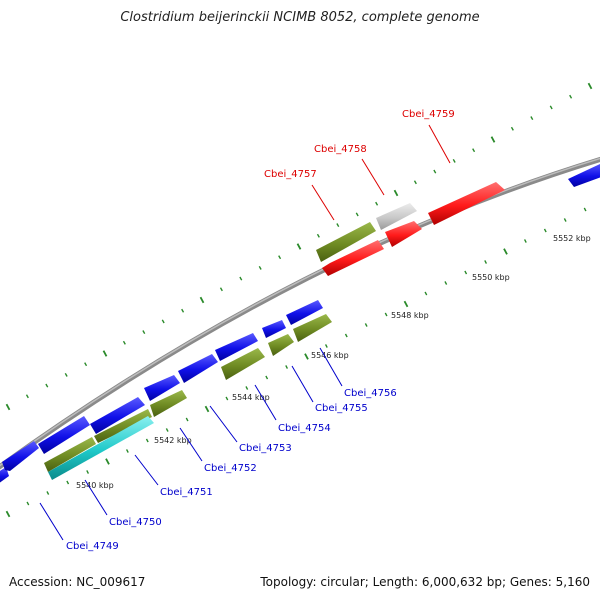 The width and height of the screenshot is (600, 600). I want to click on rna-feature, so click(101, 448).